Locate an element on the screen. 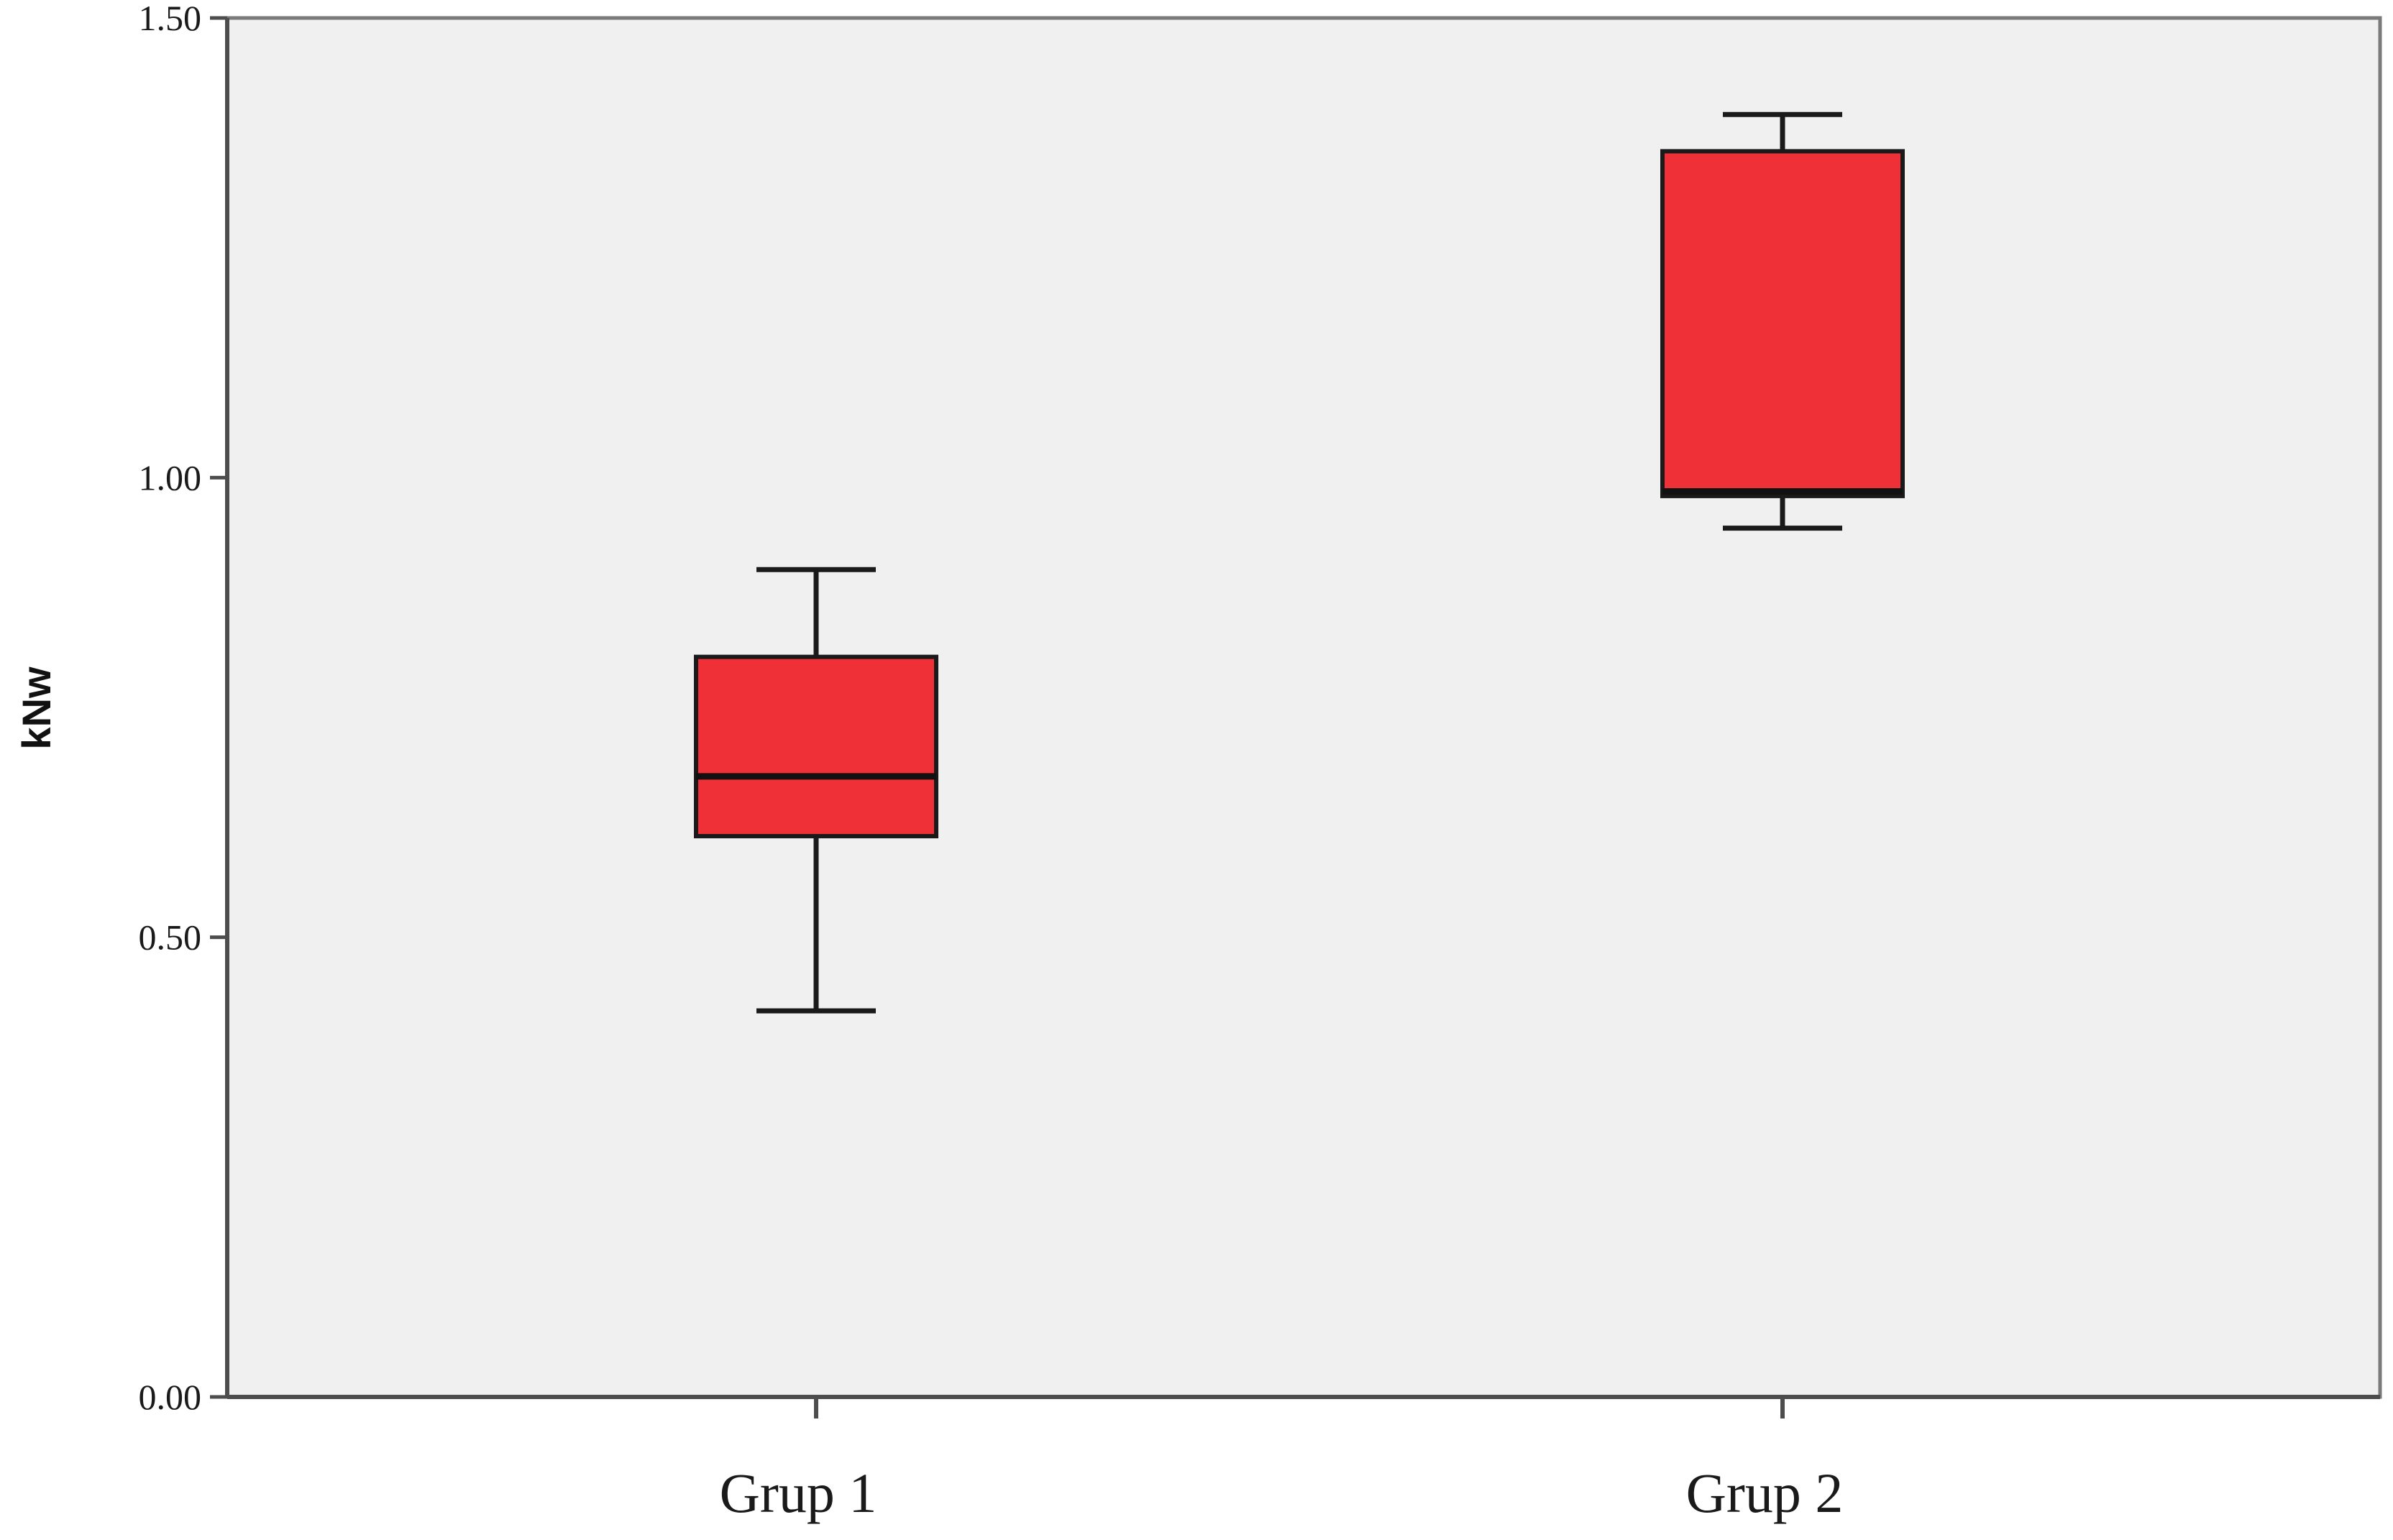 The image size is (2393, 1540). y-axis: 0.00 0.50 1.00 1.50 is located at coordinates (184, 708).